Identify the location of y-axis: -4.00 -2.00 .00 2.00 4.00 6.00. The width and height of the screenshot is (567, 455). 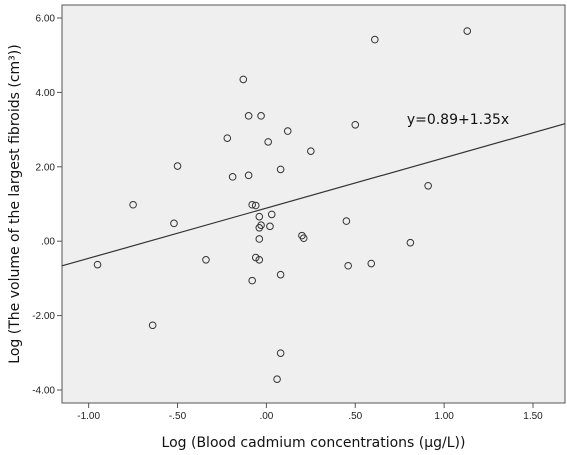
(47, 205).